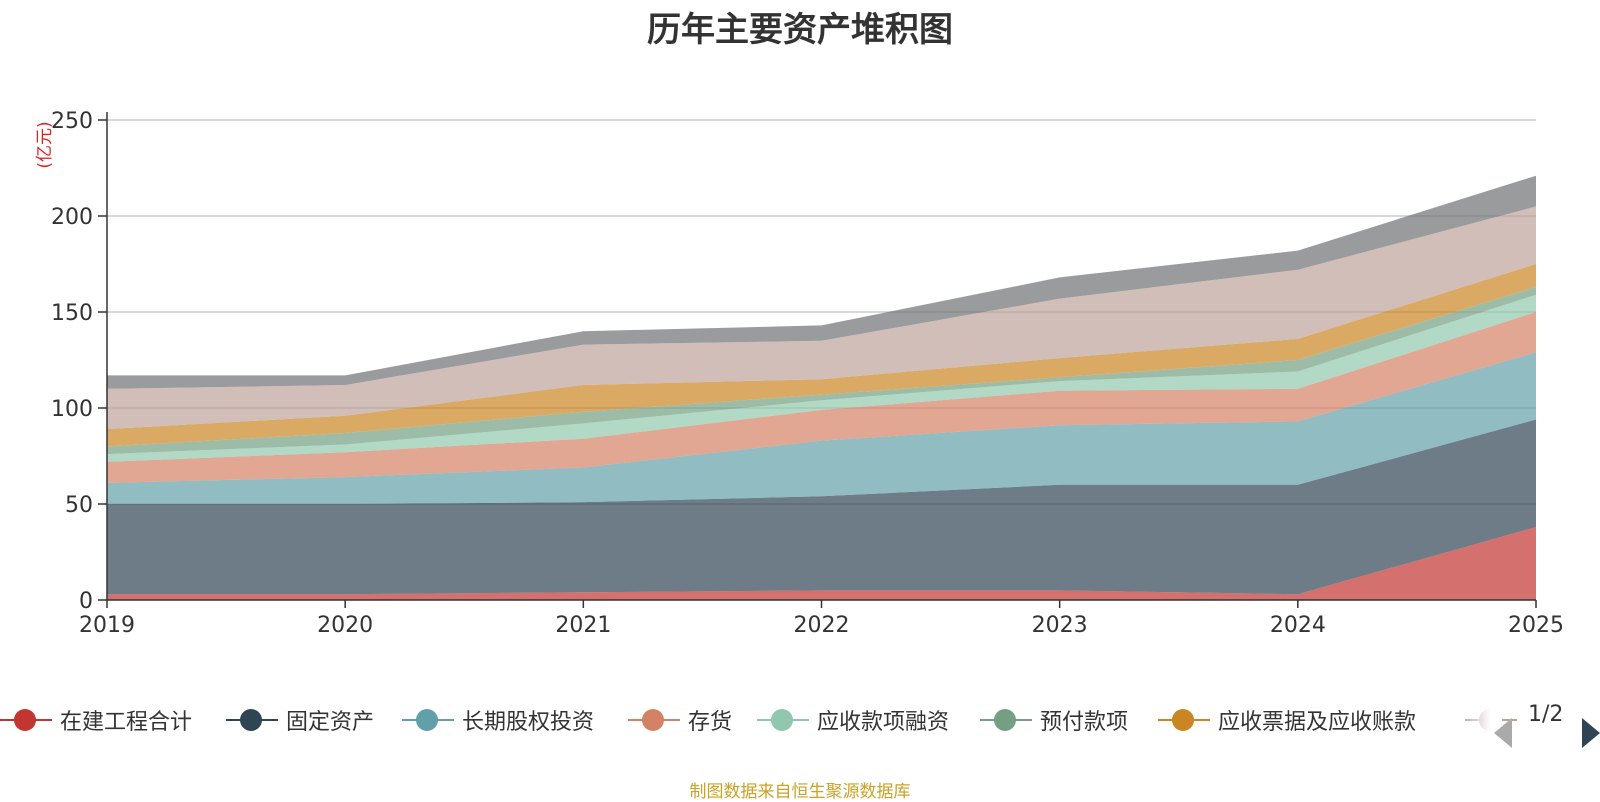  Describe the element at coordinates (1084, 722) in the screenshot. I see `legend-label: 预付款项` at that location.